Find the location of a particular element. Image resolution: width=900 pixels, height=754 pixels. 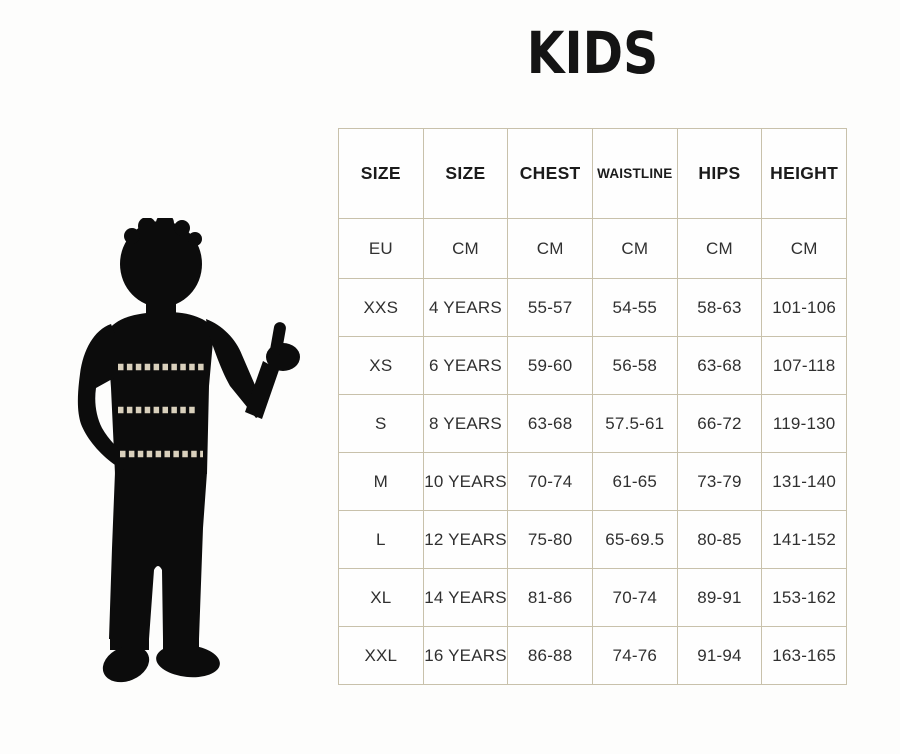

header-cell-chest: CHEST is located at coordinates (550, 173).